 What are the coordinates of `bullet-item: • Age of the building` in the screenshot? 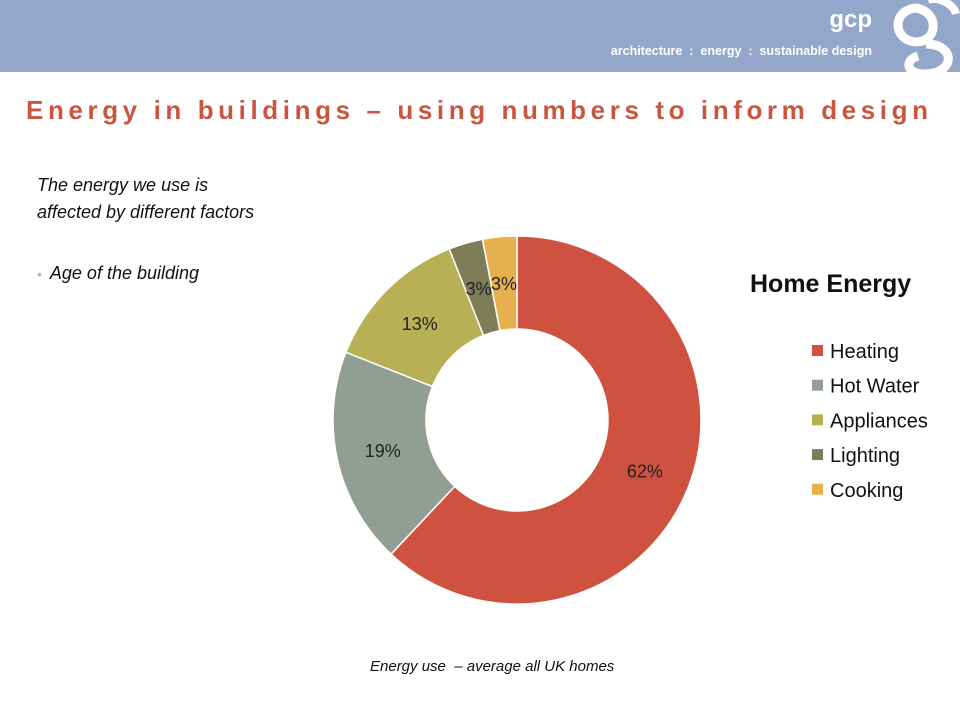 It's located at (118, 273).